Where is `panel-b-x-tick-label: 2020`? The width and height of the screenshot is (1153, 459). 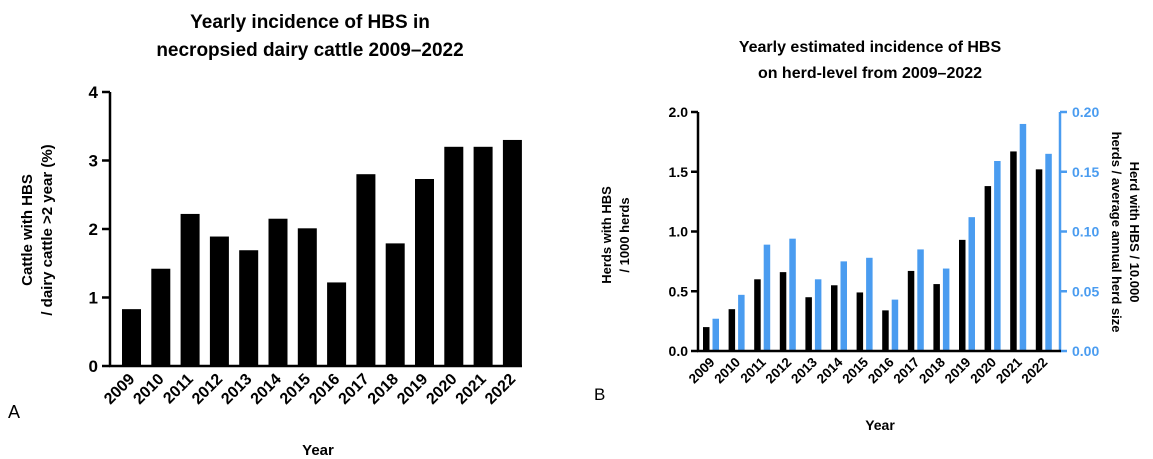 panel-b-x-tick-label: 2020 is located at coordinates (983, 371).